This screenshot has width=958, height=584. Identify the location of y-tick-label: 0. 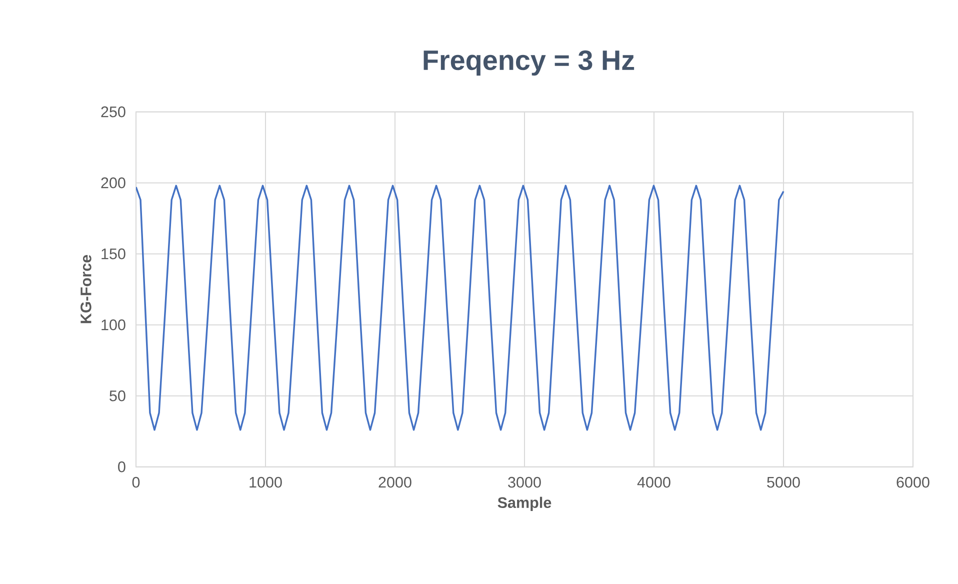
(122, 466).